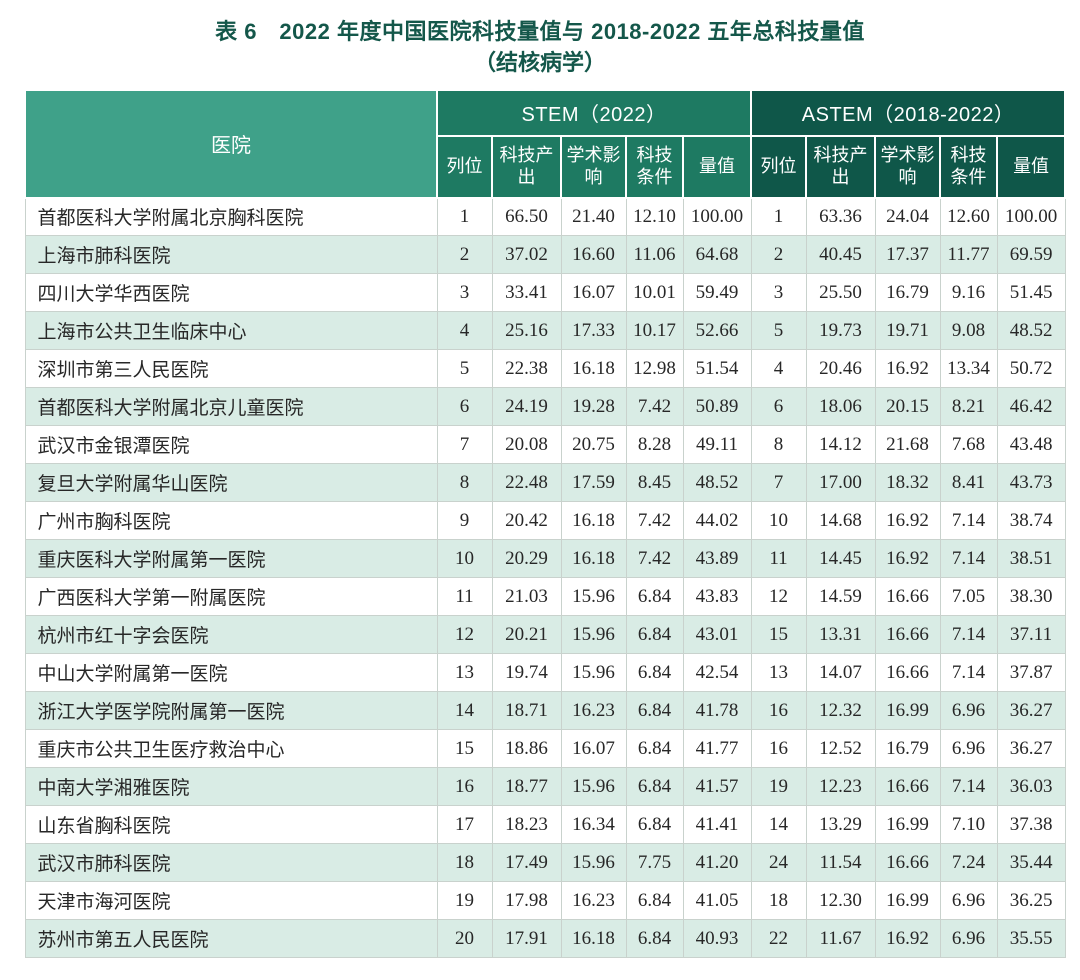 The height and width of the screenshot is (980, 1080). What do you see at coordinates (907, 445) in the screenshot?
I see `astem-impact: 21.68` at bounding box center [907, 445].